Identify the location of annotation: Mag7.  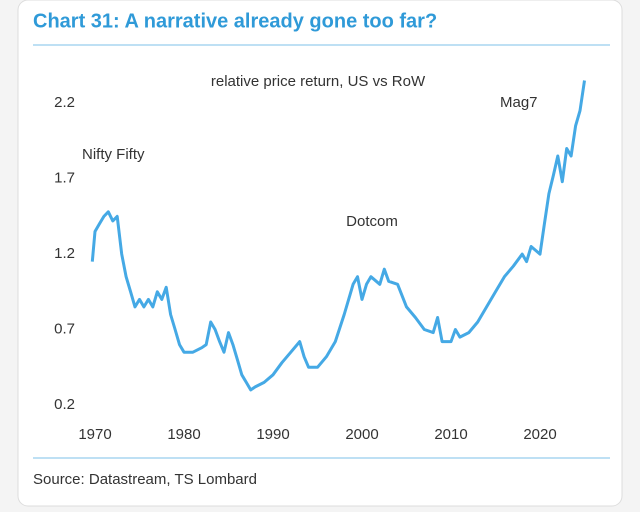
(519, 102).